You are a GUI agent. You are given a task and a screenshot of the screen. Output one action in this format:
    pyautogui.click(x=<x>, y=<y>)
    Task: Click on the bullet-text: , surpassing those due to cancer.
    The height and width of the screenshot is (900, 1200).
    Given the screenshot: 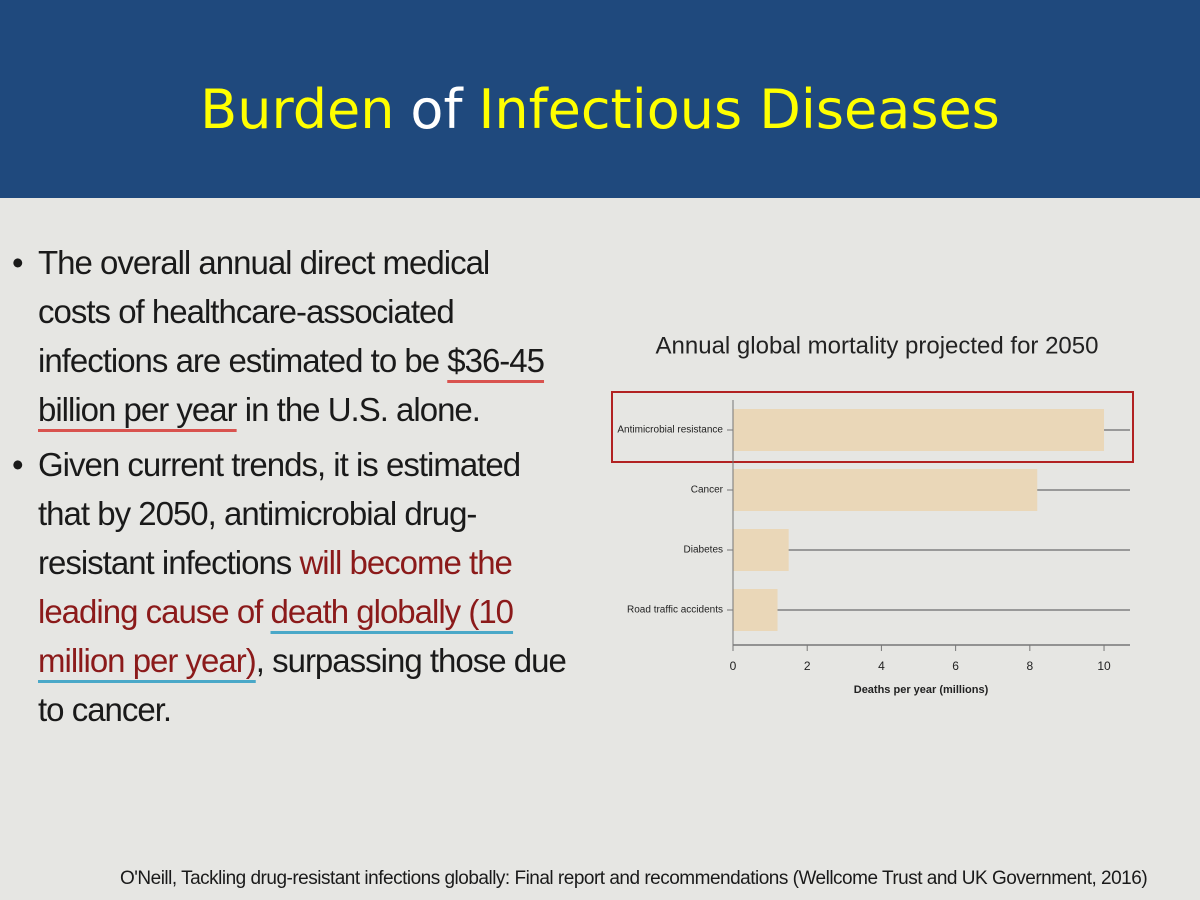 What is the action you would take?
    pyautogui.click(x=302, y=685)
    